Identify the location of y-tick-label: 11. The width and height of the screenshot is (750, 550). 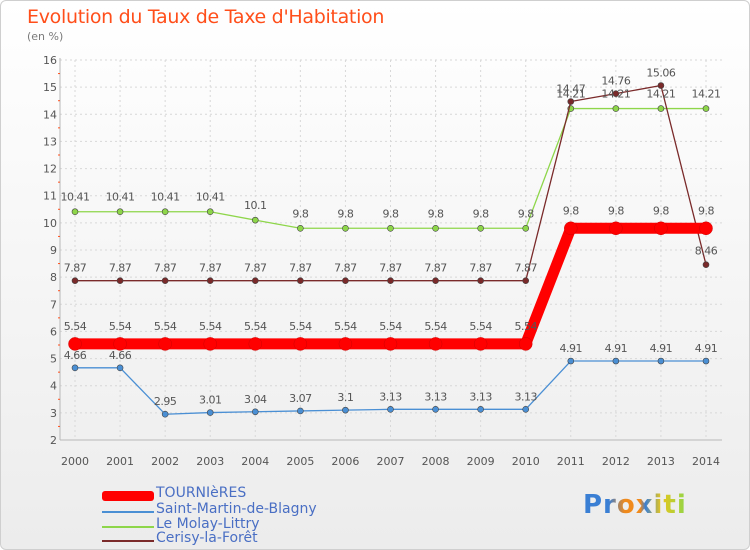
(50, 196).